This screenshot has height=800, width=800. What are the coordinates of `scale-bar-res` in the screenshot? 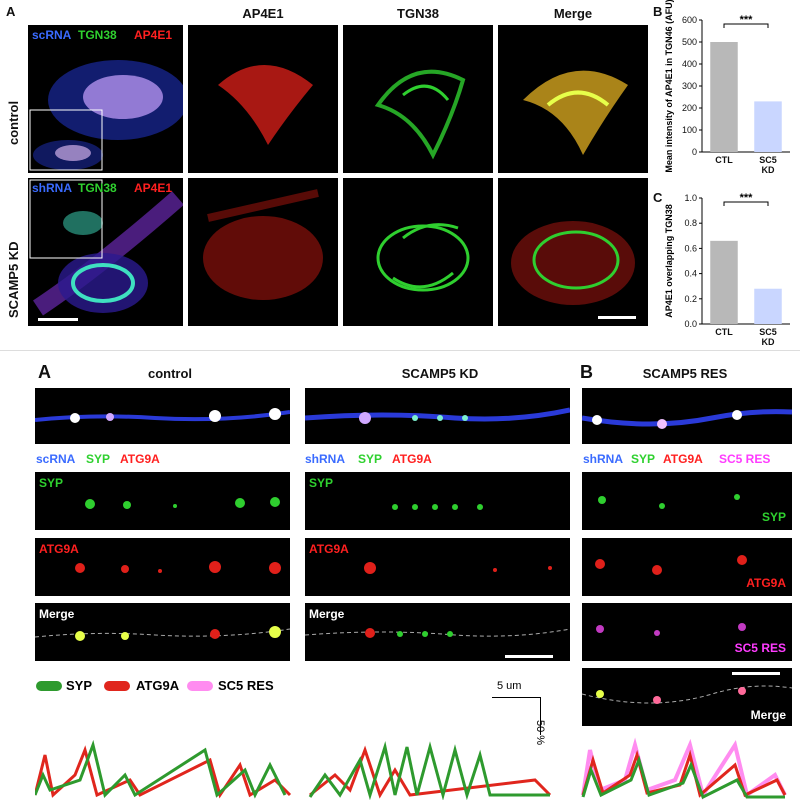 It's located at (756, 673).